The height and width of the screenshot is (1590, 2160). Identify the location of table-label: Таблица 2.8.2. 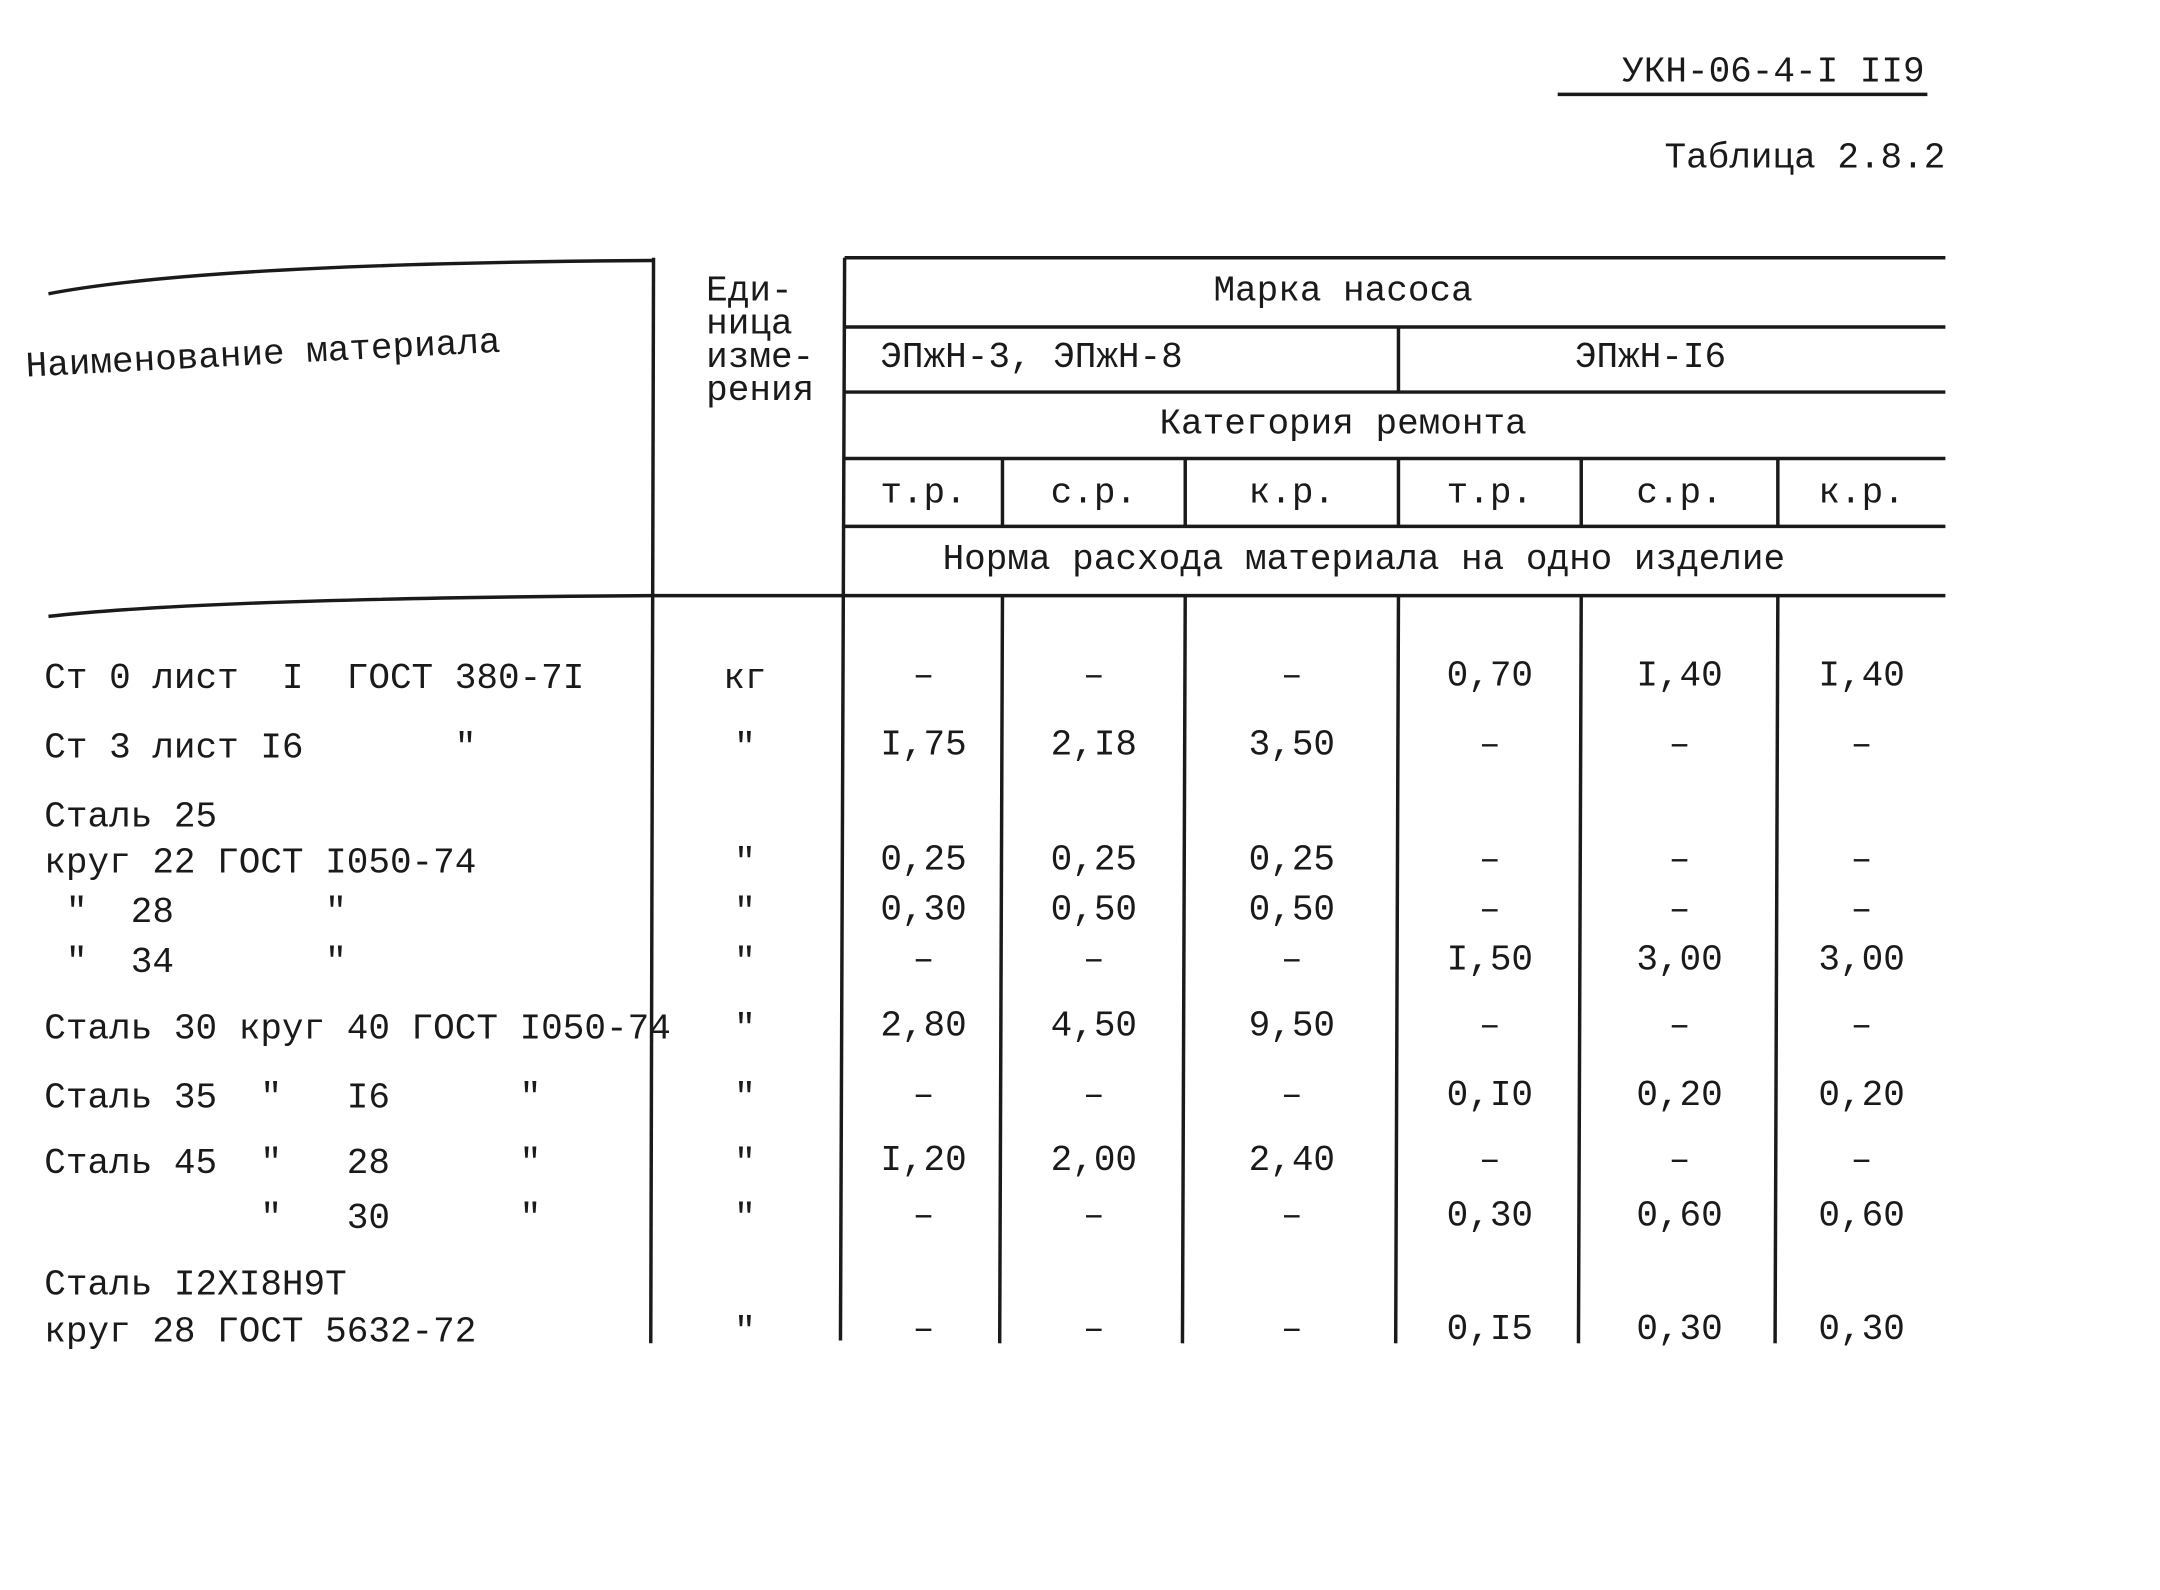
(1805, 158).